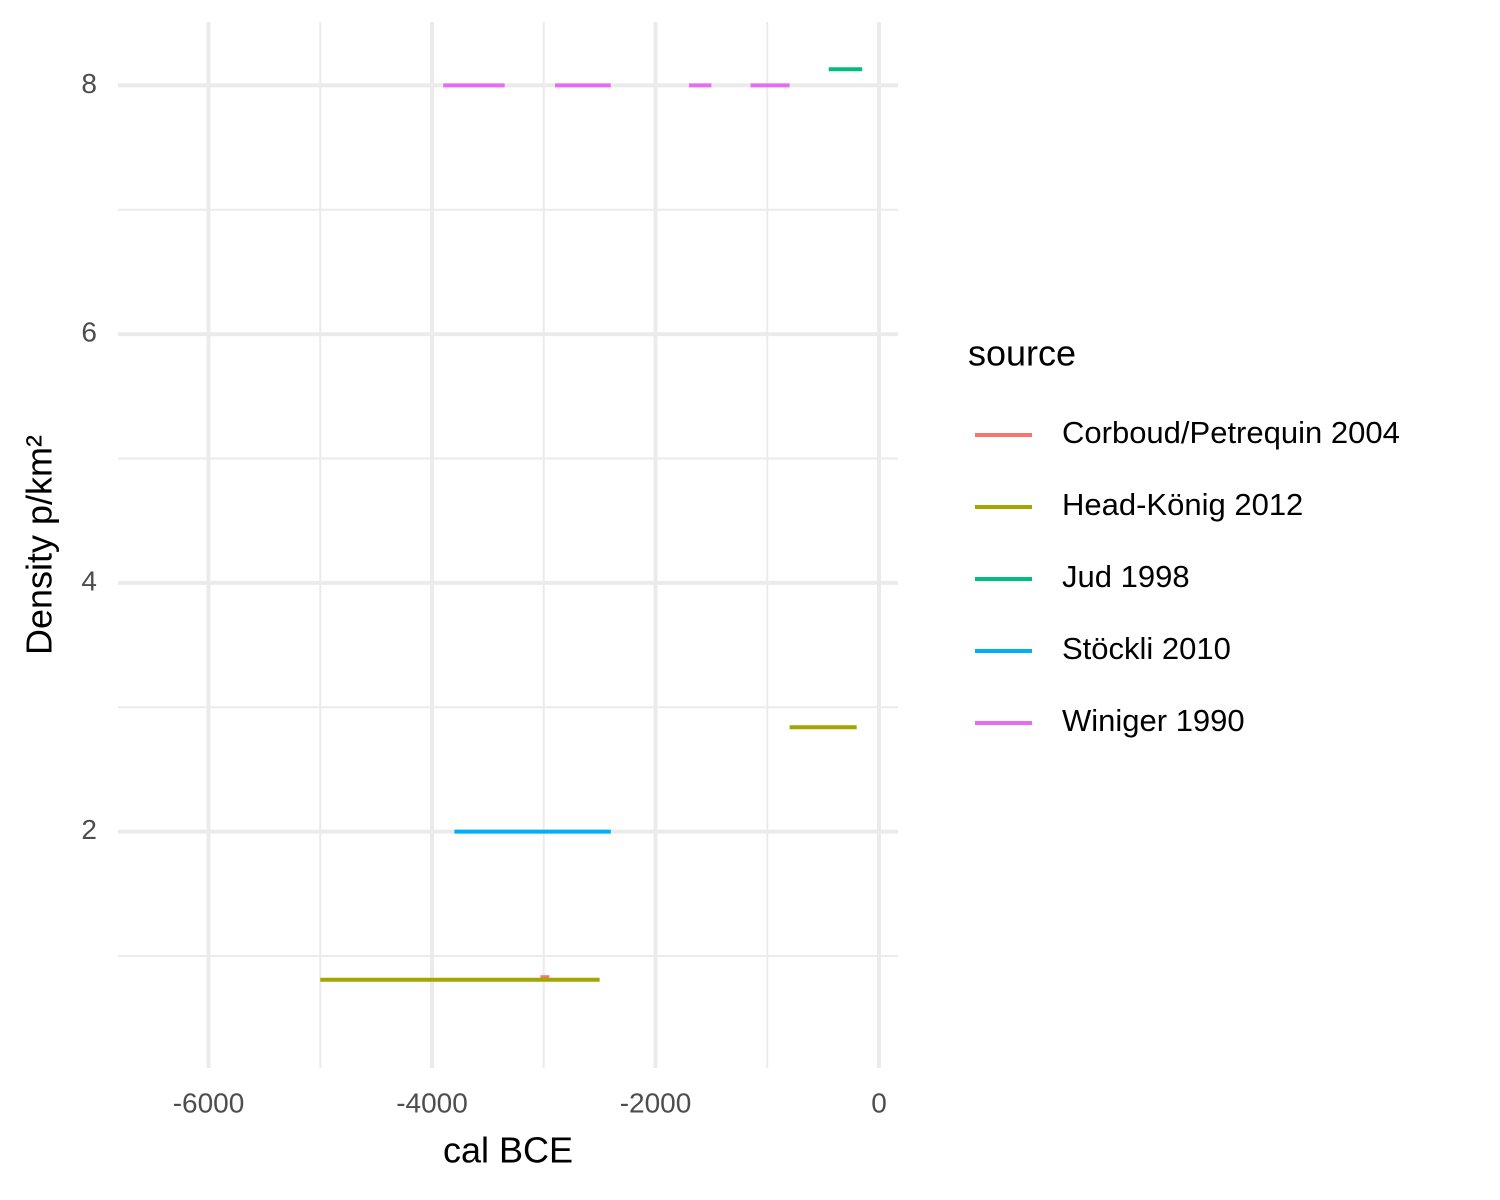  Describe the element at coordinates (1146, 648) in the screenshot. I see `legend-label: Stöckli 2010` at that location.